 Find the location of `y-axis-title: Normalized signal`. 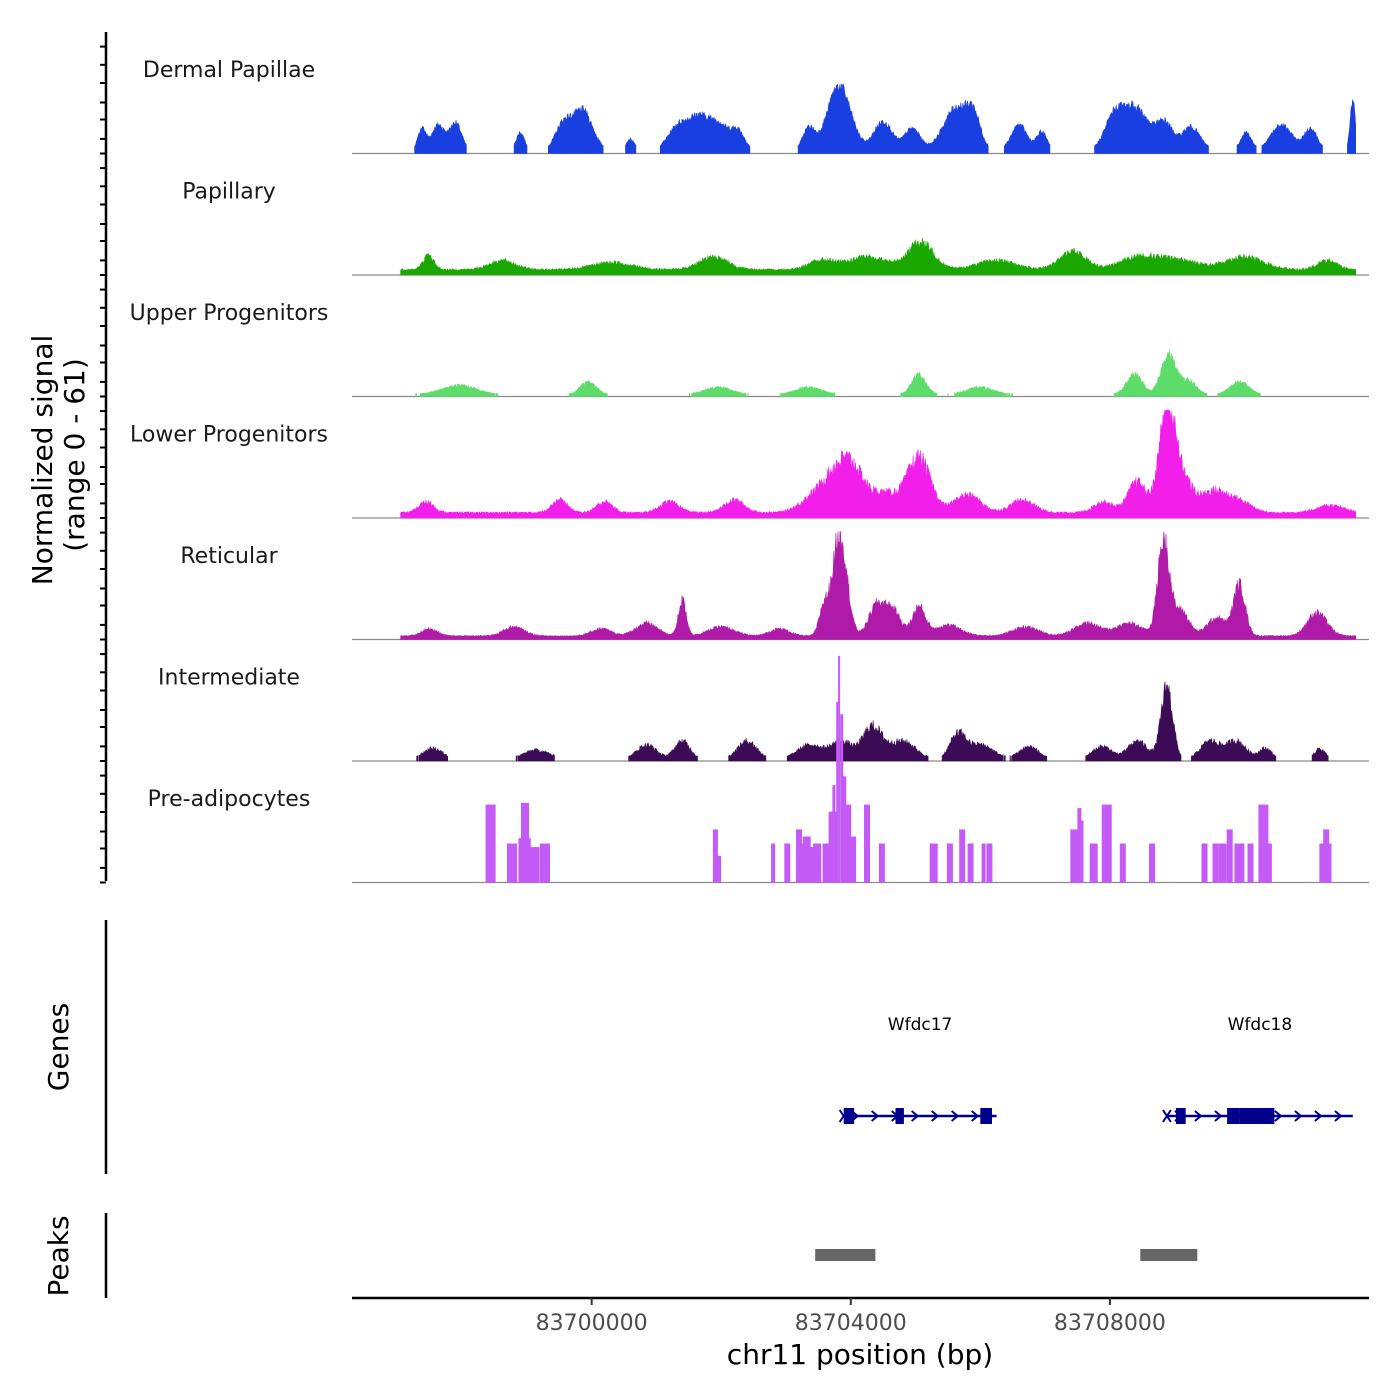

y-axis-title: Normalized signal is located at coordinates (42, 460).